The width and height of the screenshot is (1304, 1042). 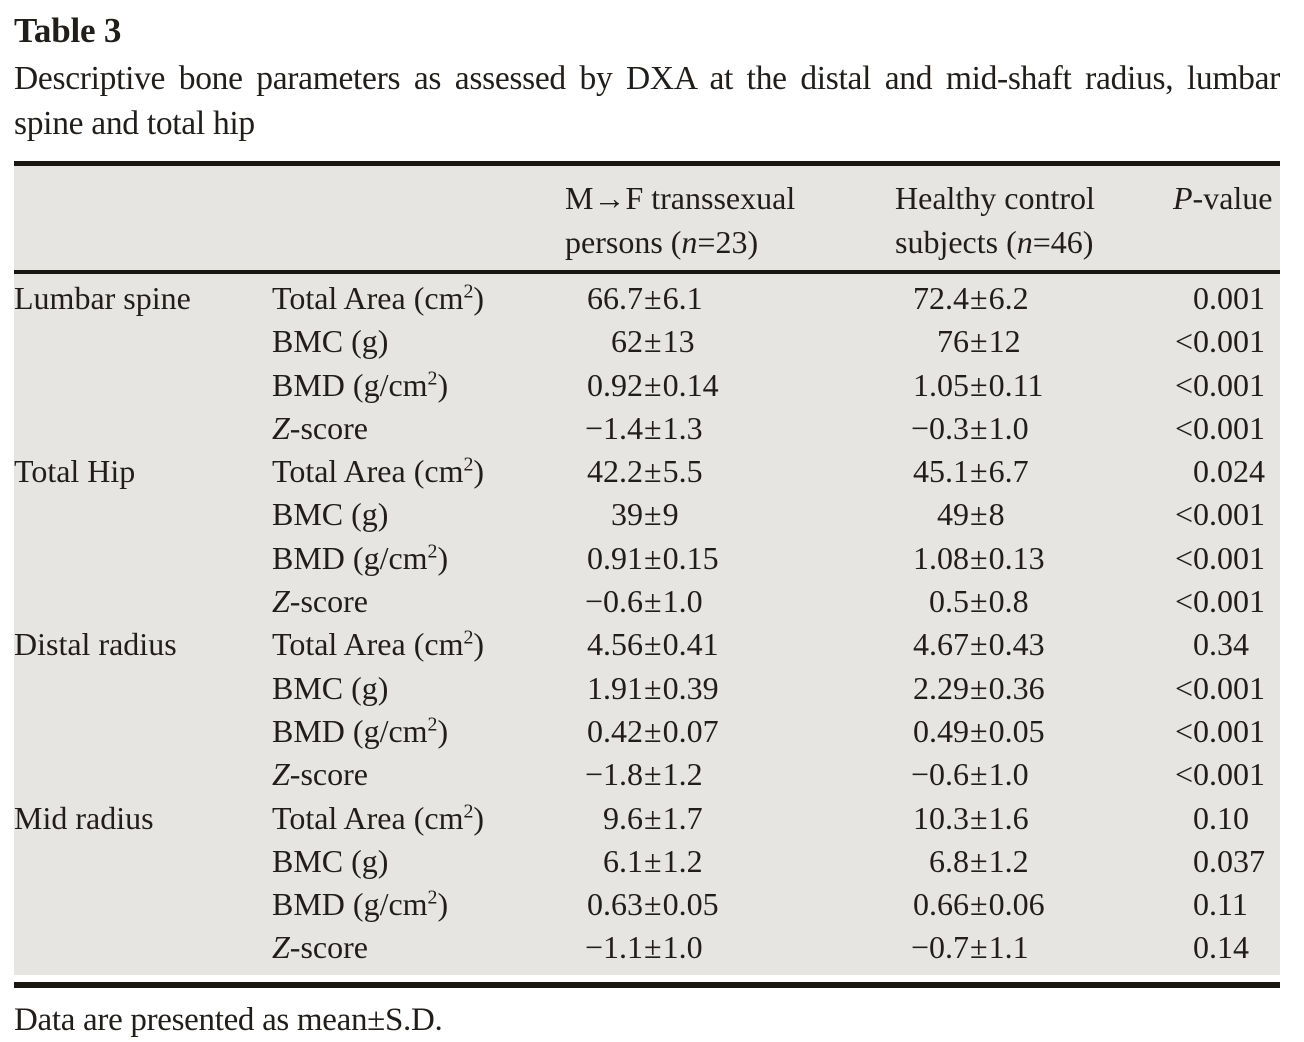 What do you see at coordinates (682, 298) in the screenshot?
I see `sd-value: 6.1` at bounding box center [682, 298].